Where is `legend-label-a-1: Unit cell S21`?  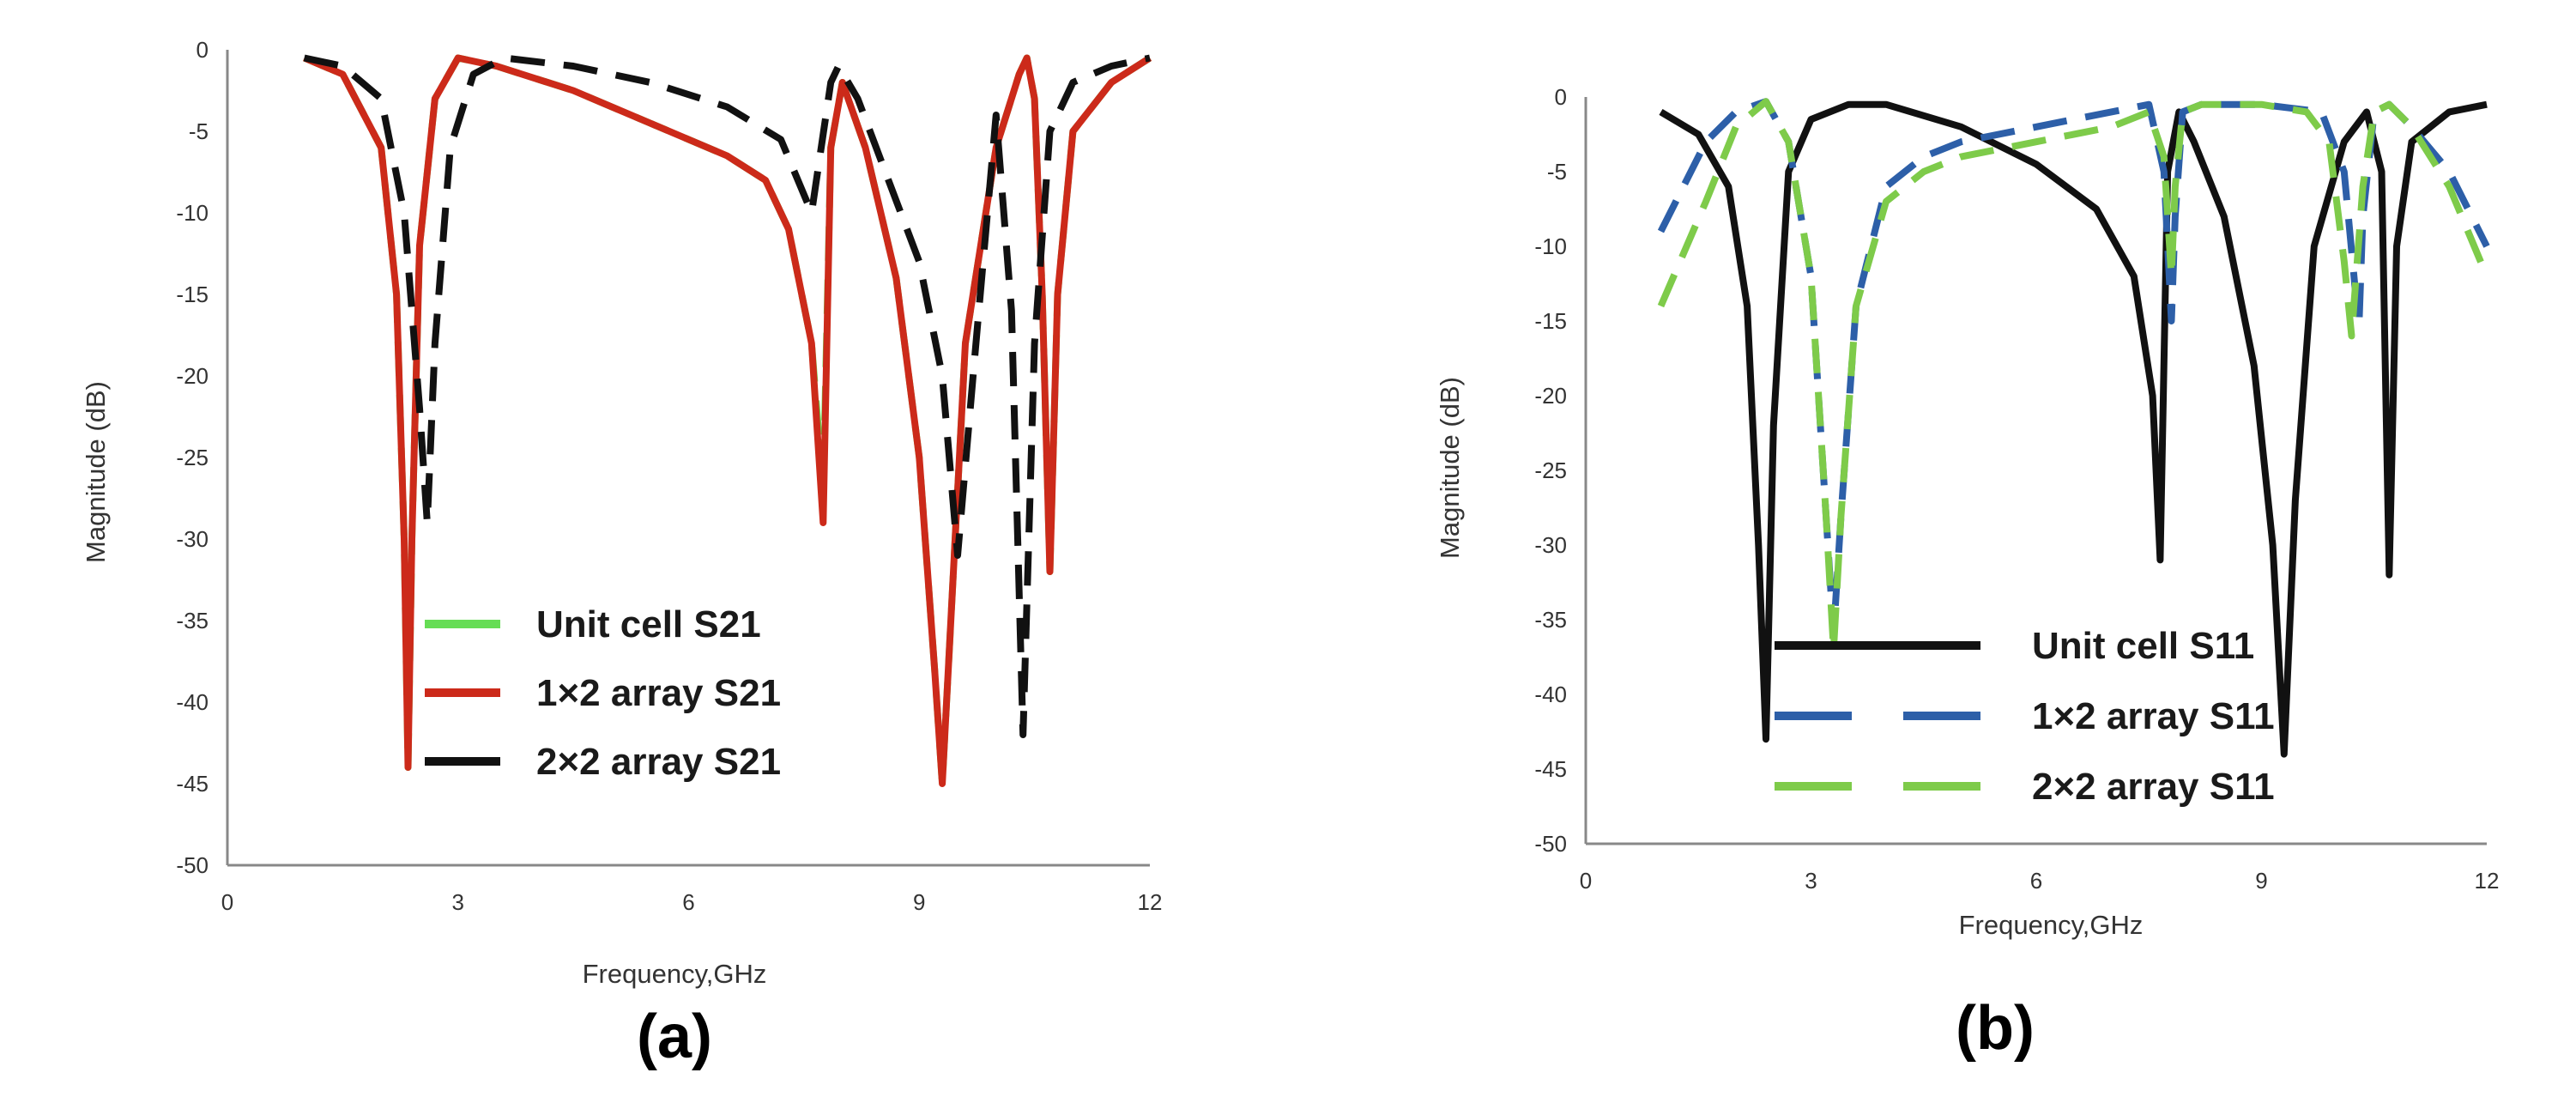
legend-label-a-1: Unit cell S21 is located at coordinates (648, 624).